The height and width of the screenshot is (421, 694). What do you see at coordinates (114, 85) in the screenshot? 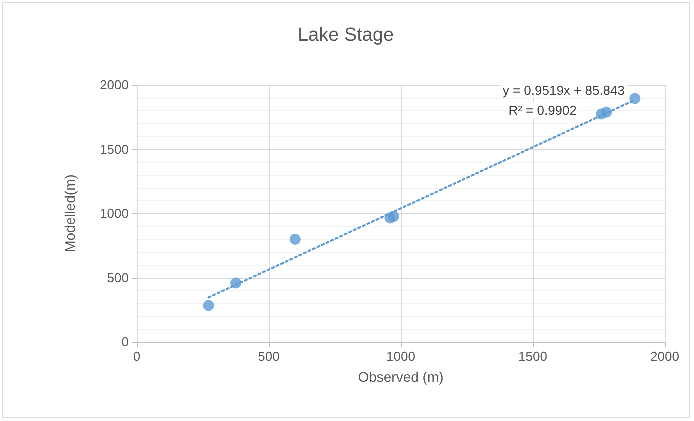
I see `y-tick-label: 2000` at bounding box center [114, 85].